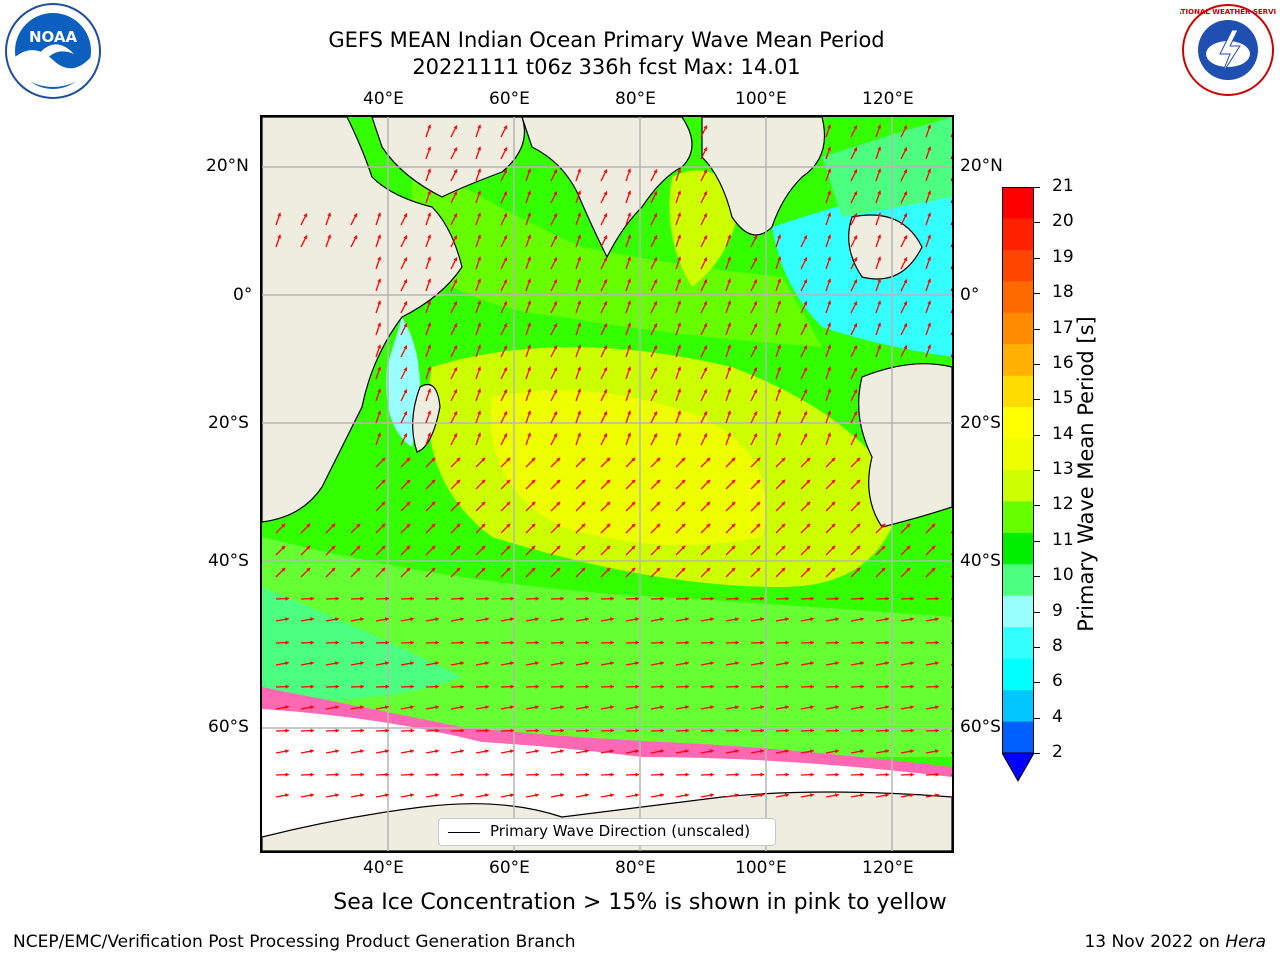  I want to click on colorbar-tick-label: 6, so click(1057, 681).